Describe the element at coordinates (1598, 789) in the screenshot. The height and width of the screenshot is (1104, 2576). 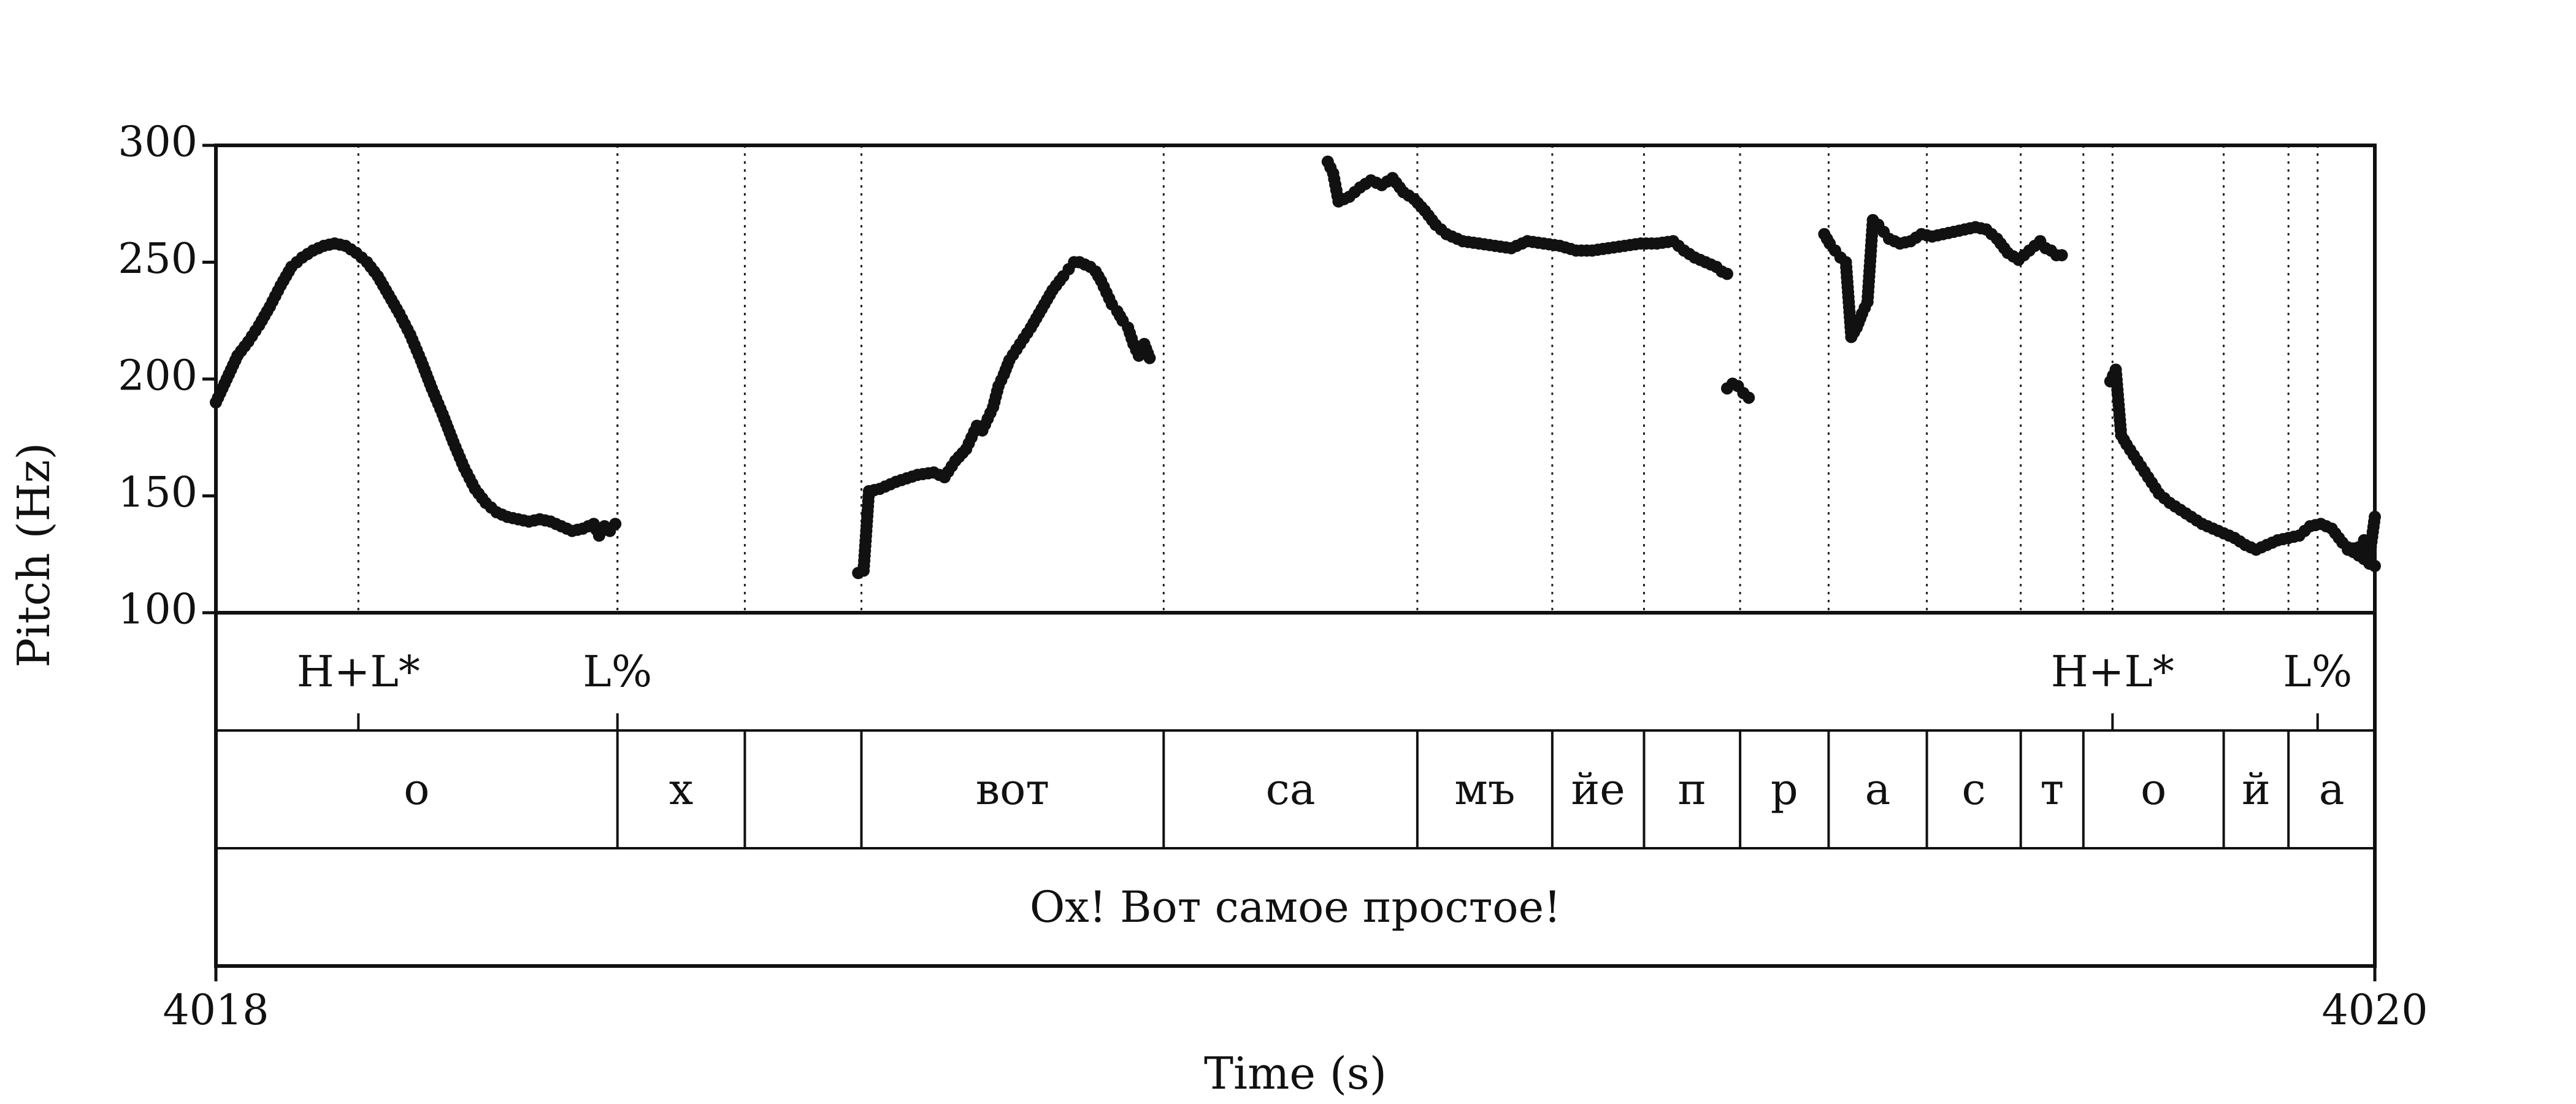
I see `interval-label: йе` at that location.